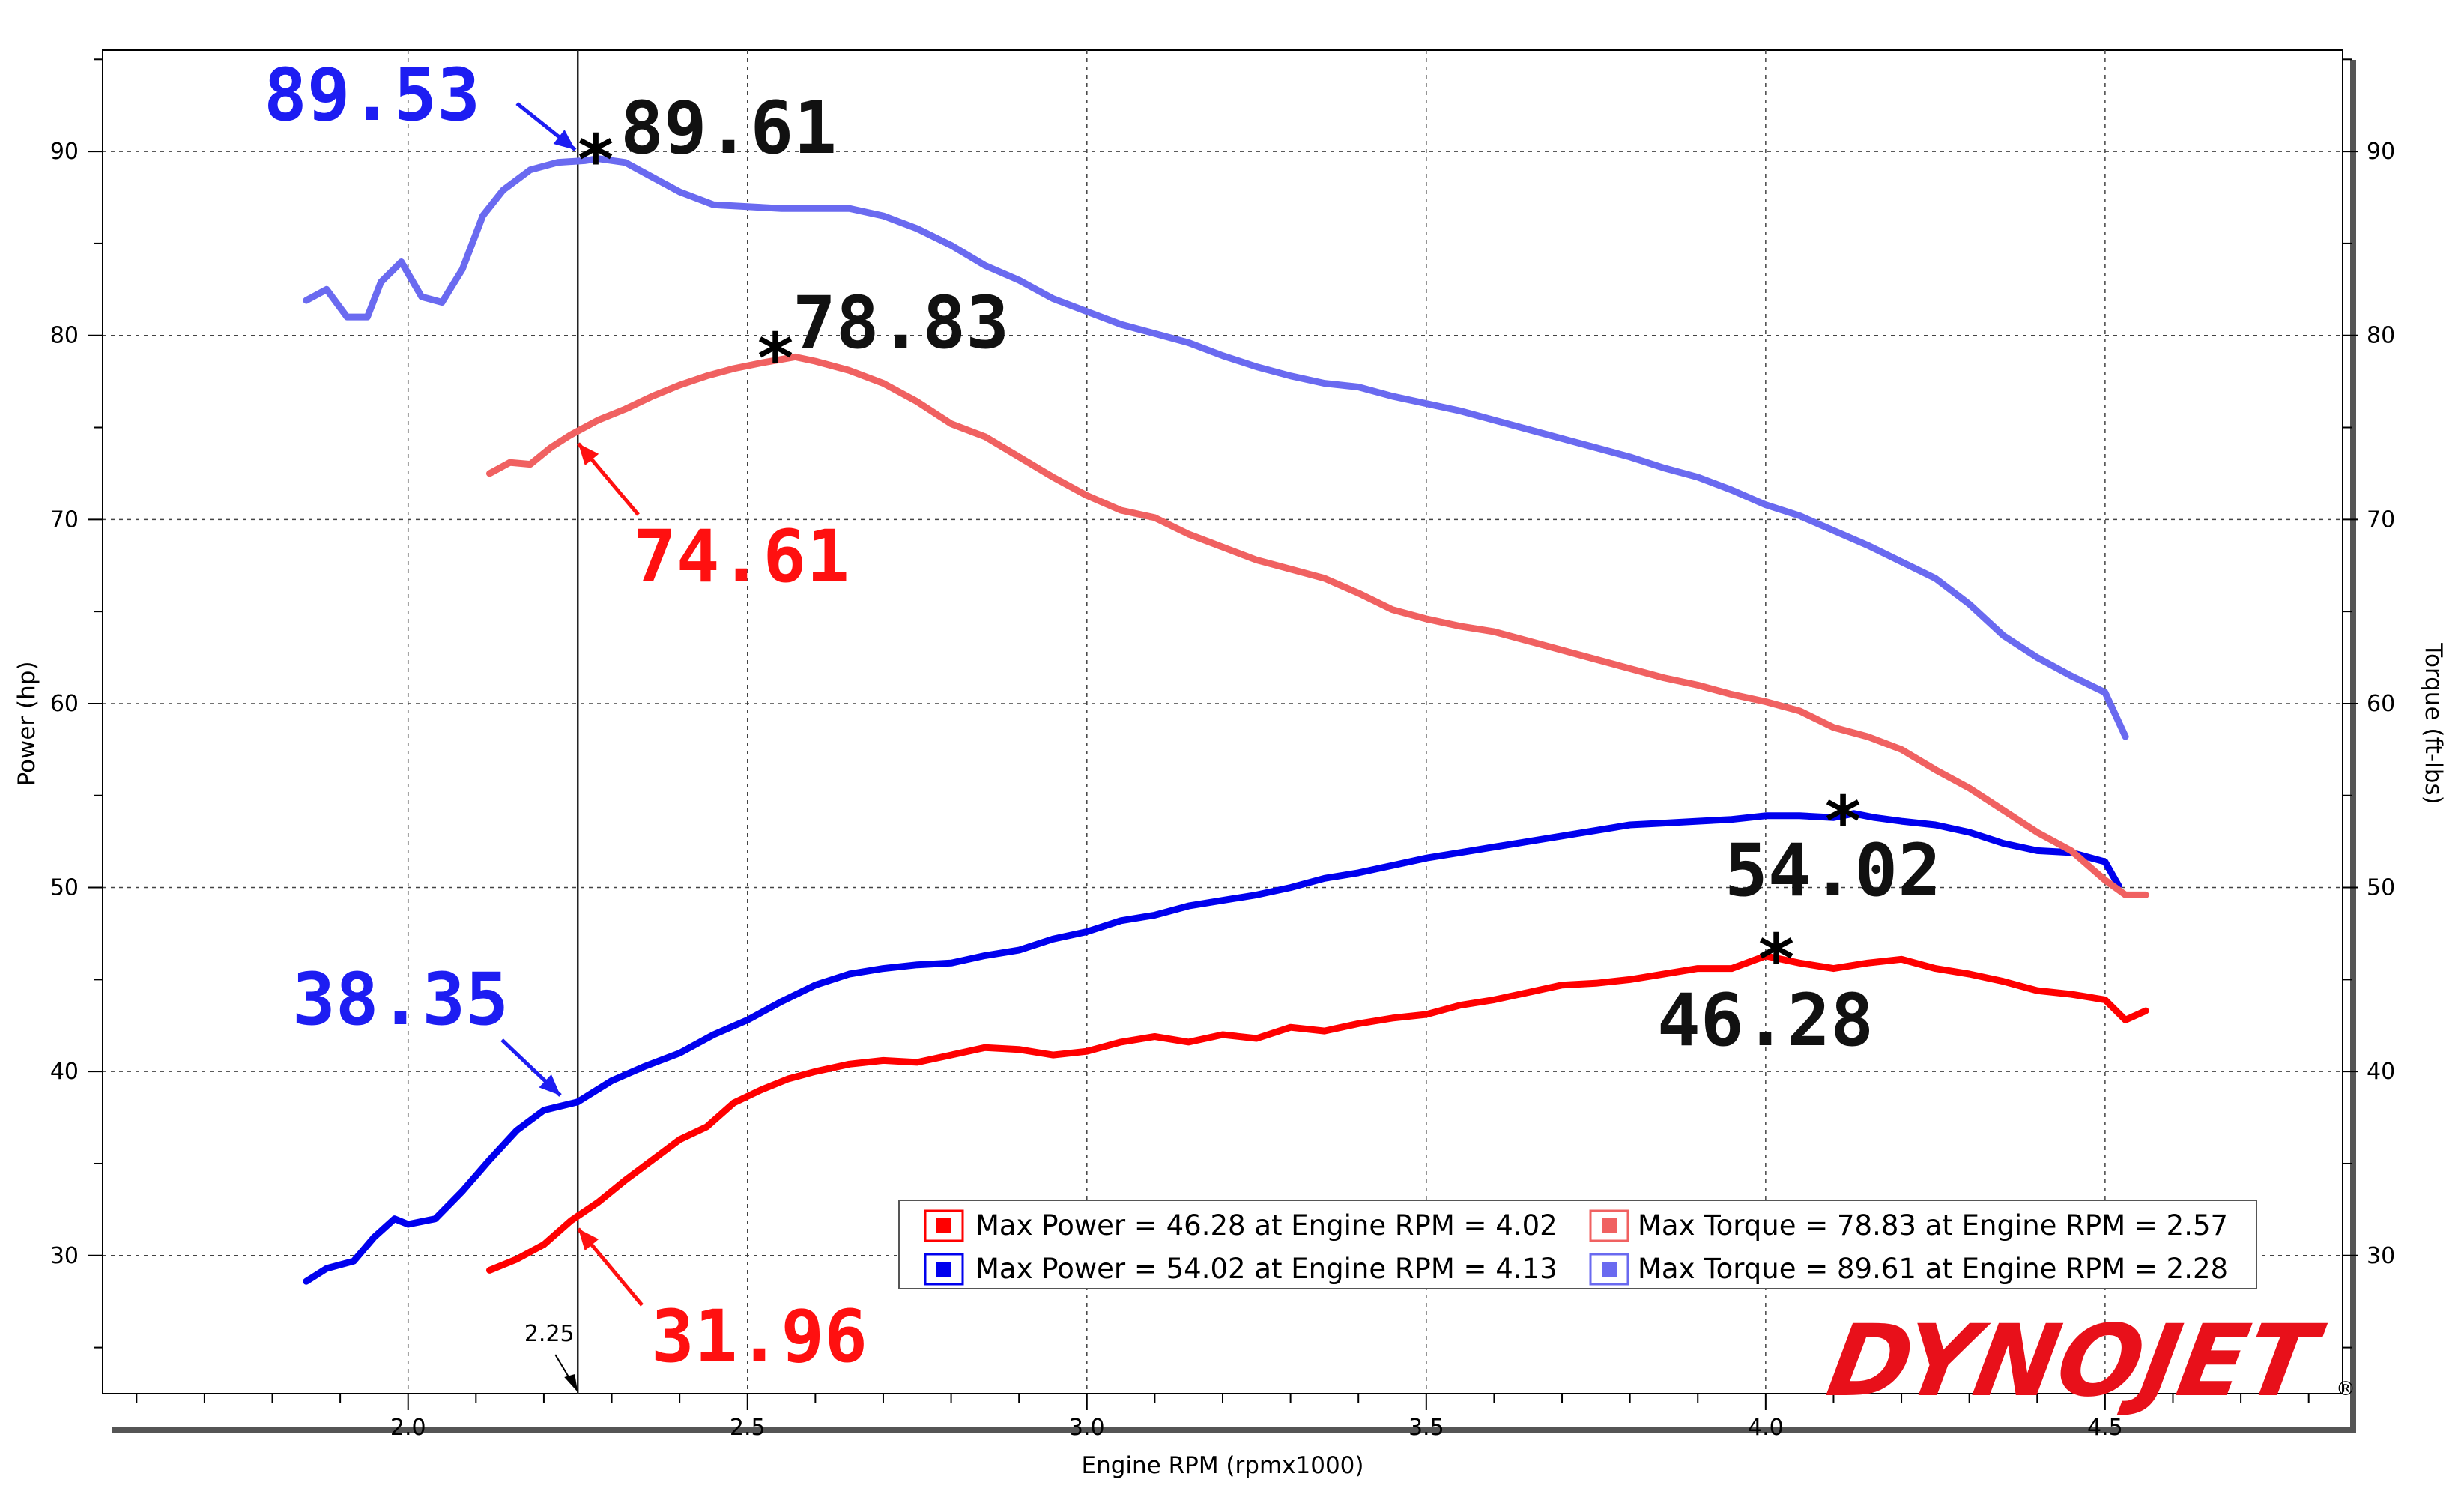  What do you see at coordinates (400, 999) in the screenshot?
I see `peak-annotation-label: 38.35` at bounding box center [400, 999].